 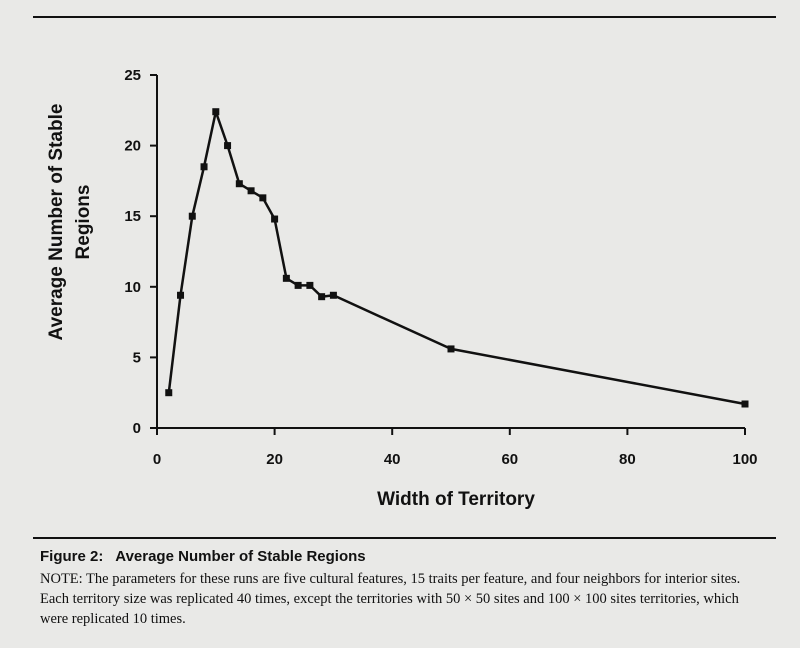 What do you see at coordinates (132, 146) in the screenshot?
I see `y-tick-label: 20` at bounding box center [132, 146].